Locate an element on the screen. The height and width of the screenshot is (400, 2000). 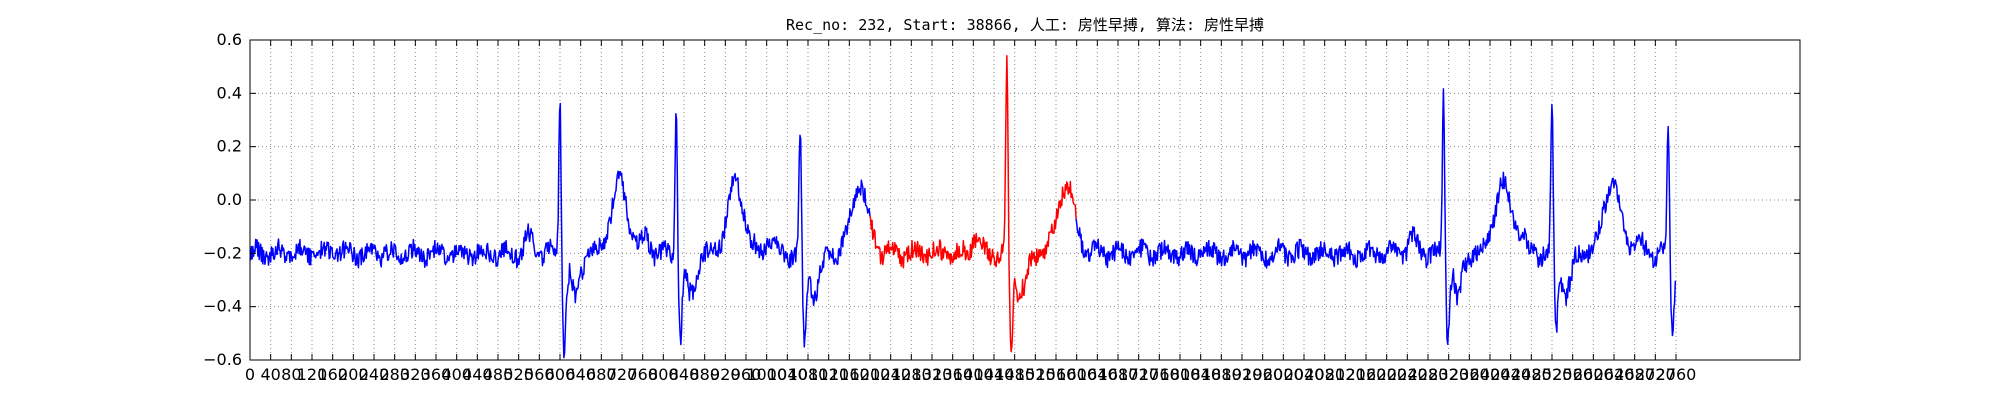
x-tick-label: 2720 is located at coordinates (1655, 374).